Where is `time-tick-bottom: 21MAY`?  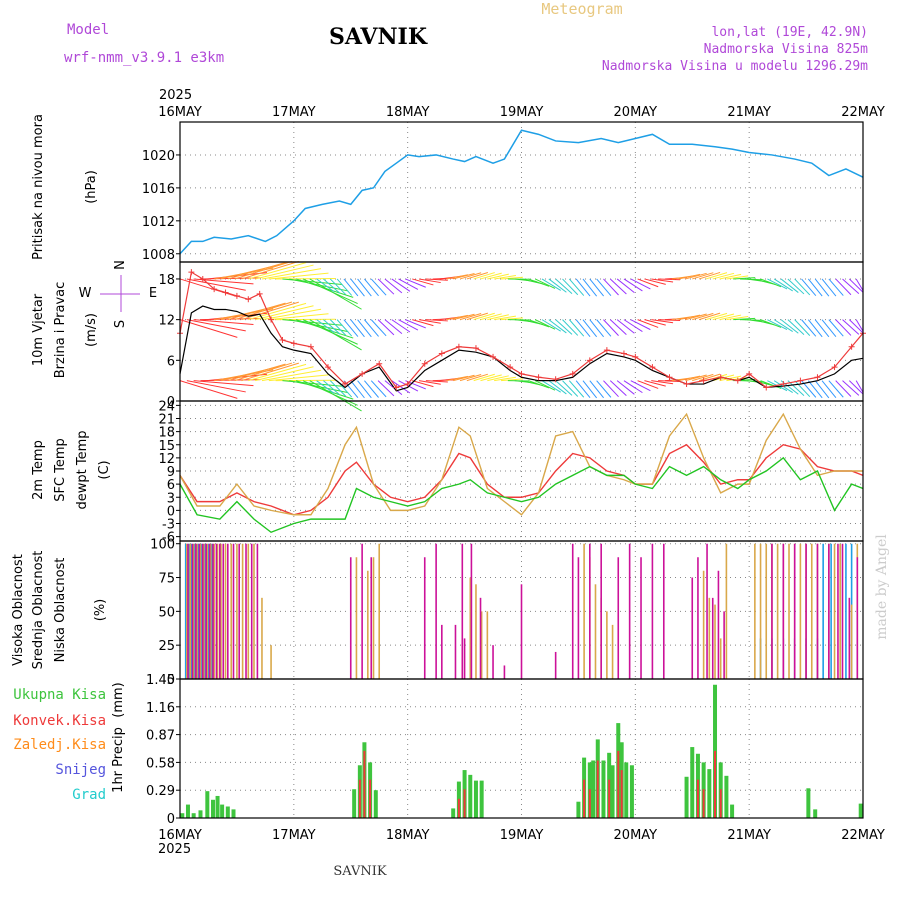
time-tick-bottom: 21MAY is located at coordinates (749, 835).